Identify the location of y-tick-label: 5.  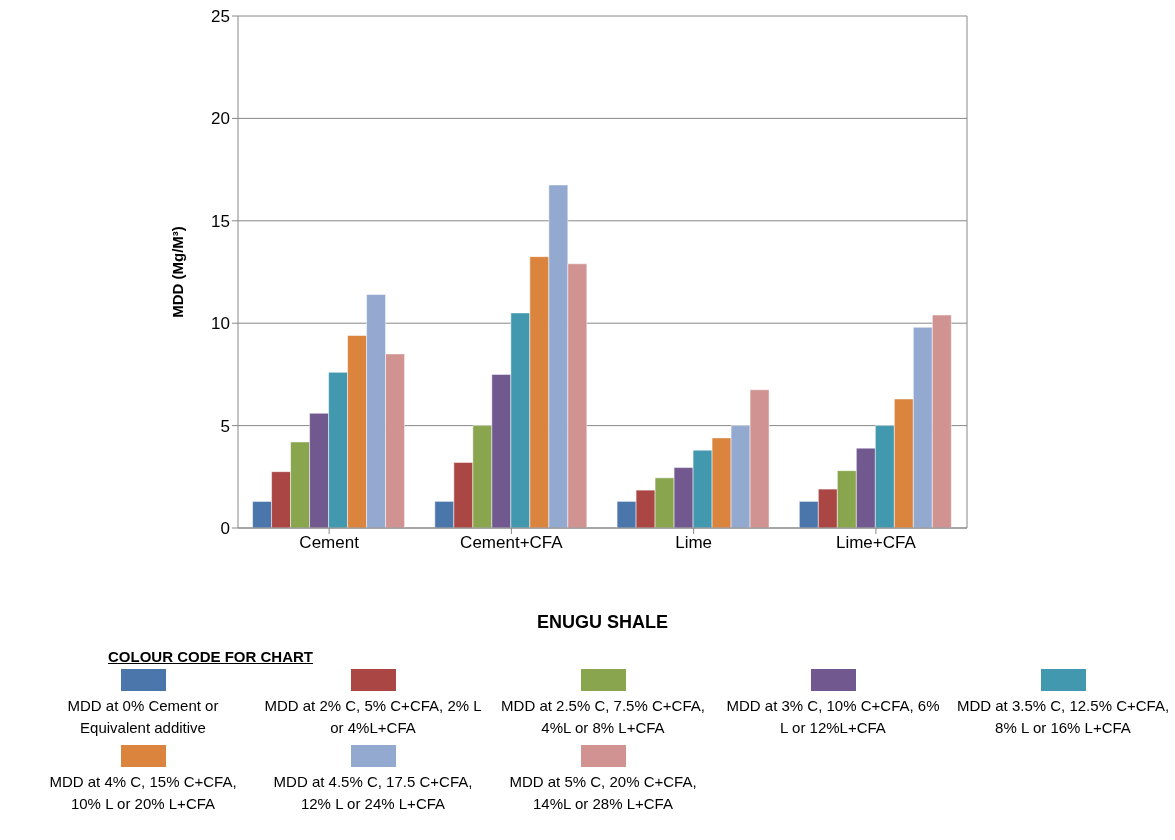
(225, 426).